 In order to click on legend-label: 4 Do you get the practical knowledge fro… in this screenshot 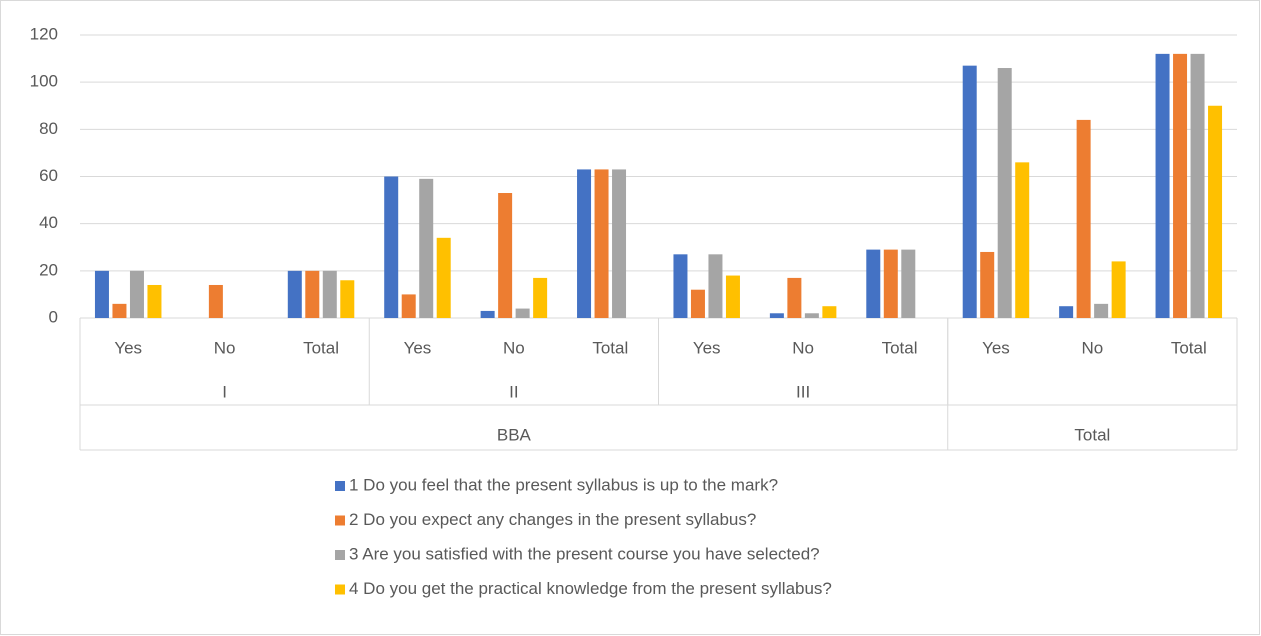, I will do `click(590, 588)`.